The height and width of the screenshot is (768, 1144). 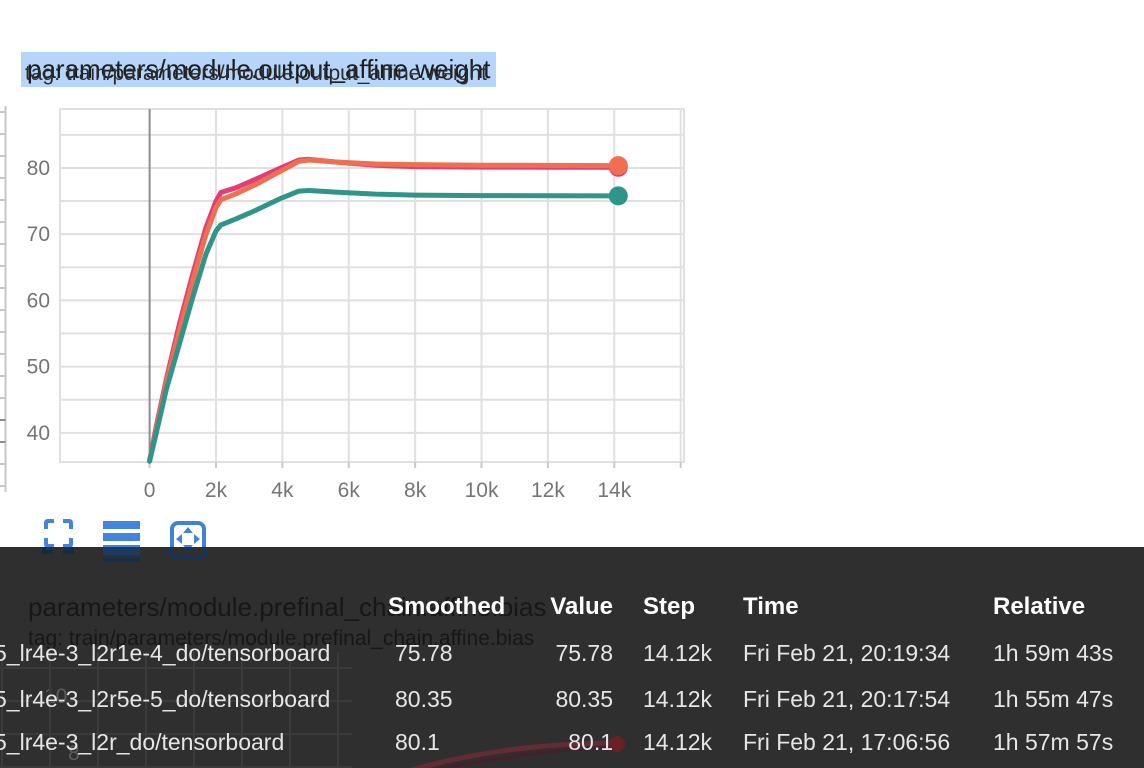 I want to click on run-value: 75.78, so click(x=584, y=653).